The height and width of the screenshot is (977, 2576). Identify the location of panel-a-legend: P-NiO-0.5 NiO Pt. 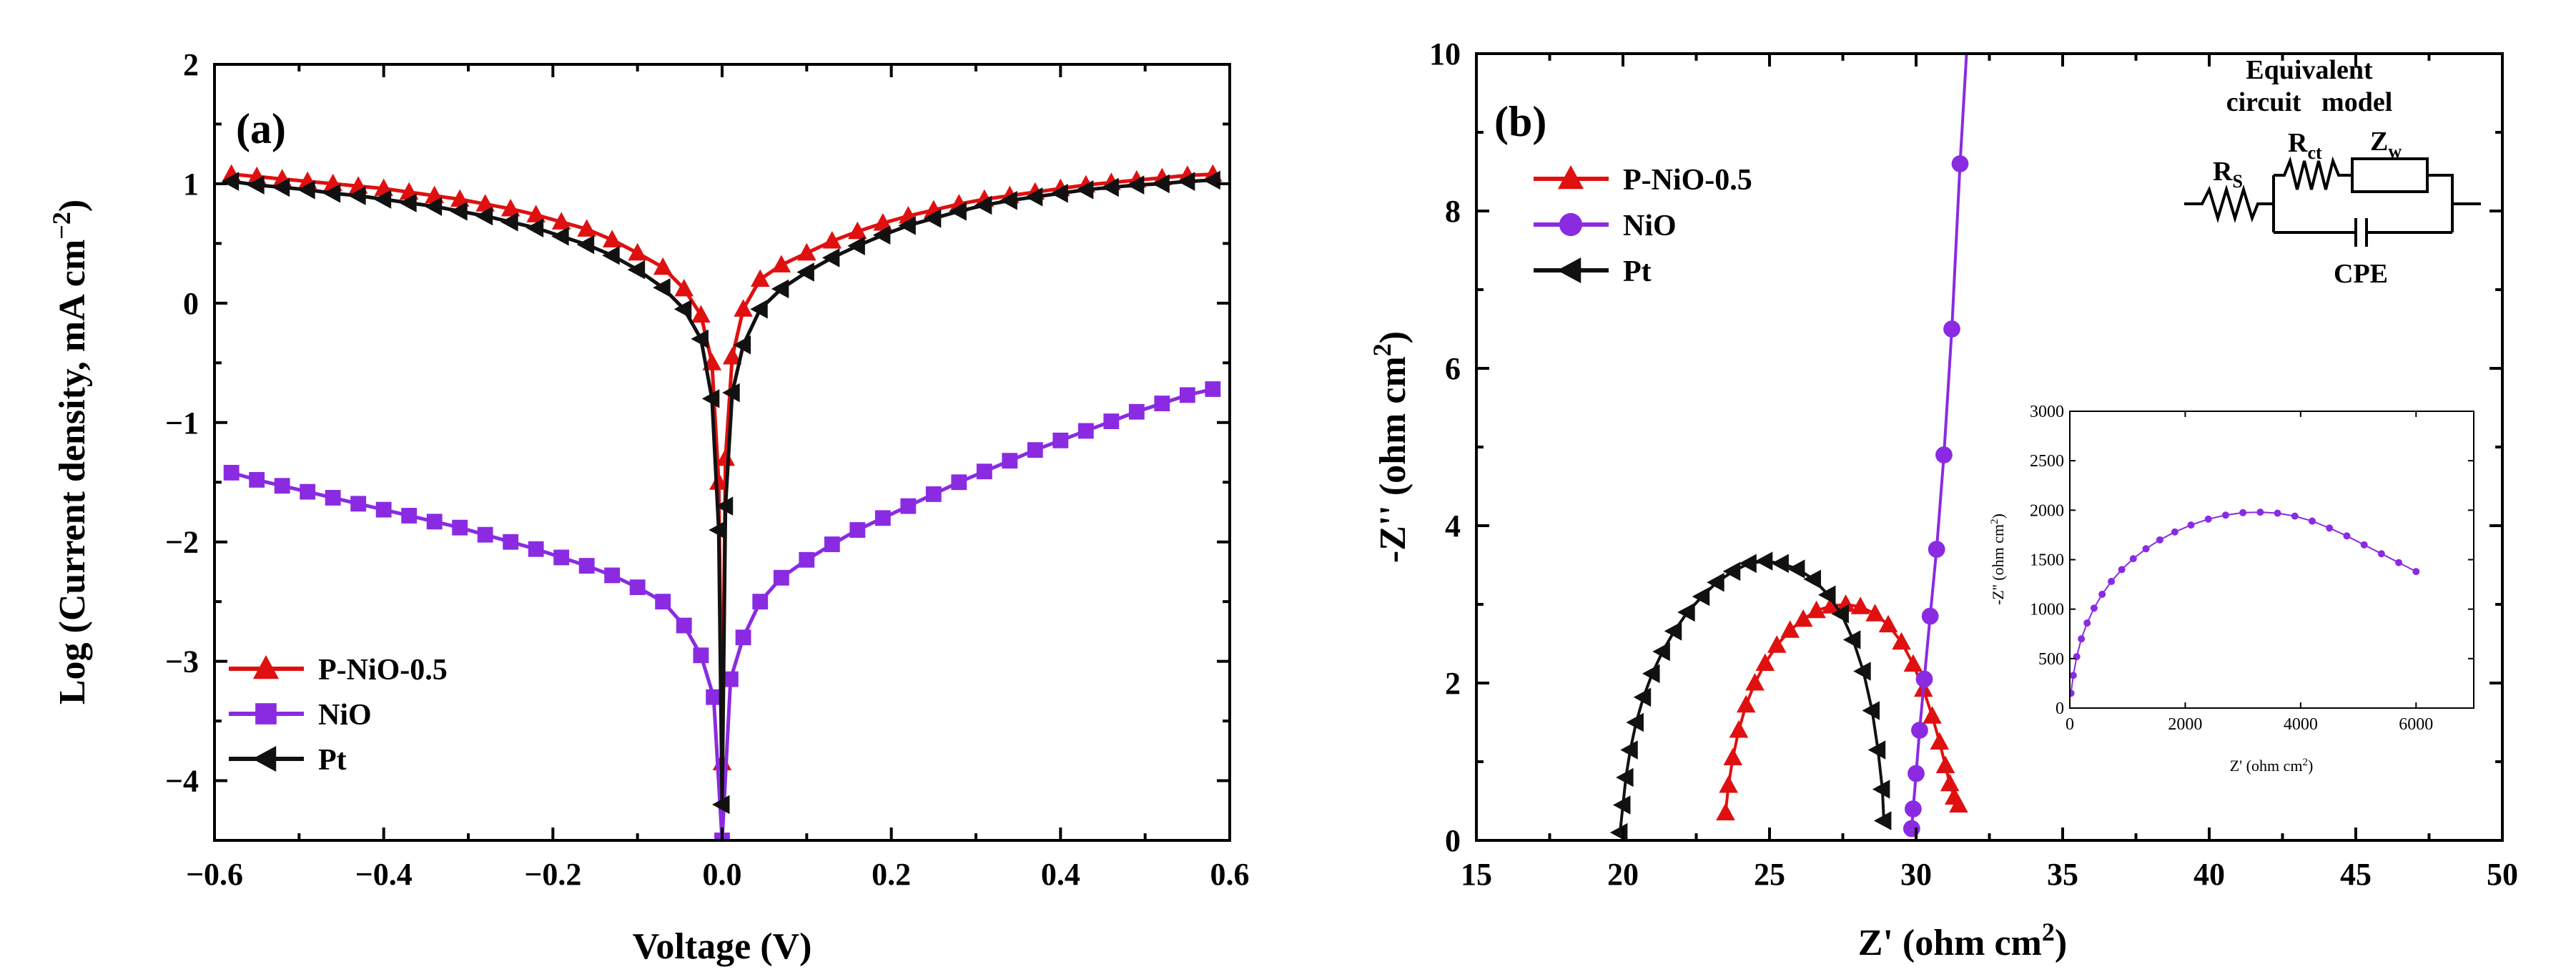
(338, 715).